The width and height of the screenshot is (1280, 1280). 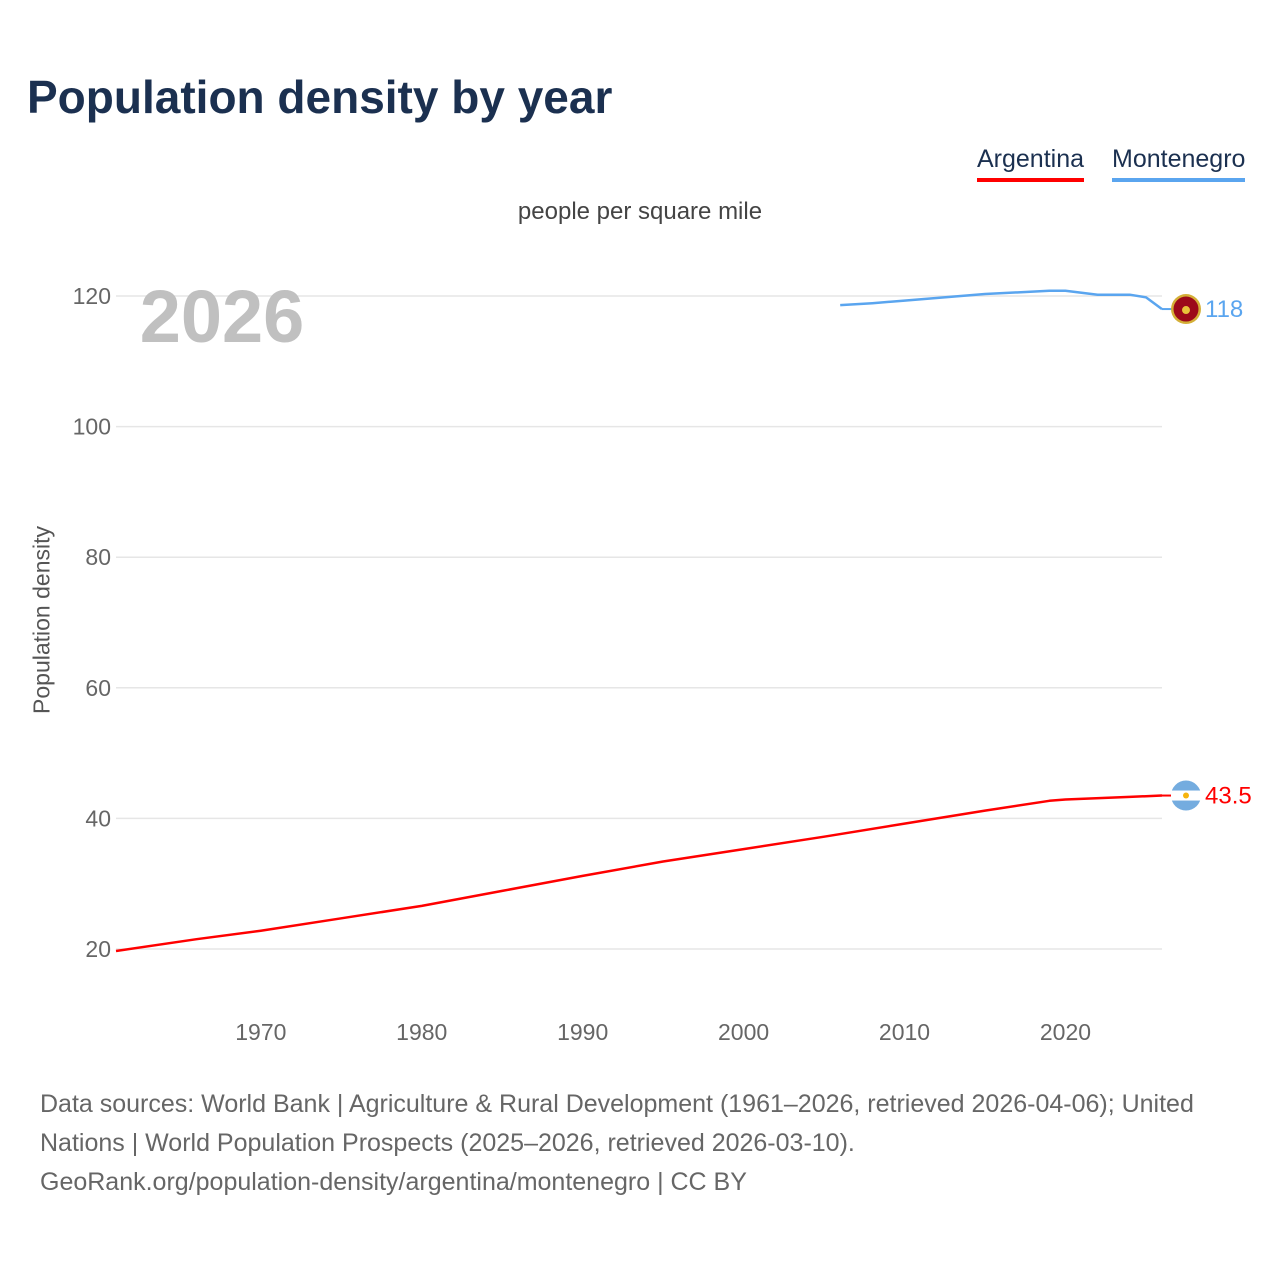 What do you see at coordinates (92, 296) in the screenshot?
I see `y-tick-label: 120` at bounding box center [92, 296].